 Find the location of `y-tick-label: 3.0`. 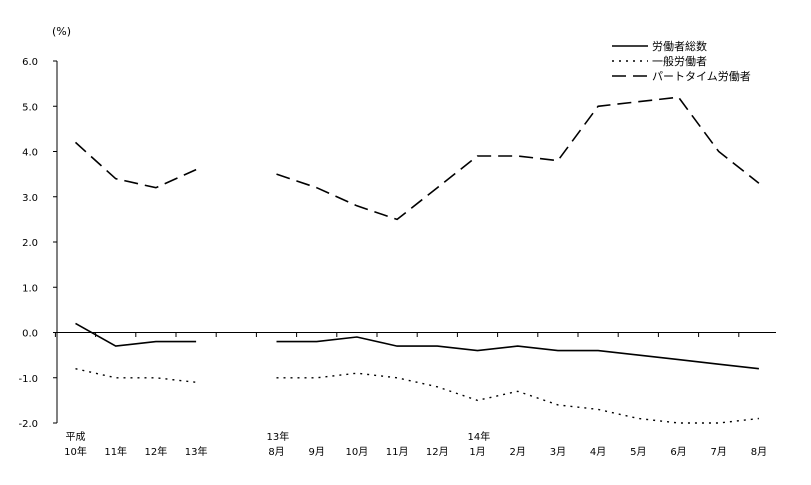

y-tick-label: 3.0 is located at coordinates (30, 198).